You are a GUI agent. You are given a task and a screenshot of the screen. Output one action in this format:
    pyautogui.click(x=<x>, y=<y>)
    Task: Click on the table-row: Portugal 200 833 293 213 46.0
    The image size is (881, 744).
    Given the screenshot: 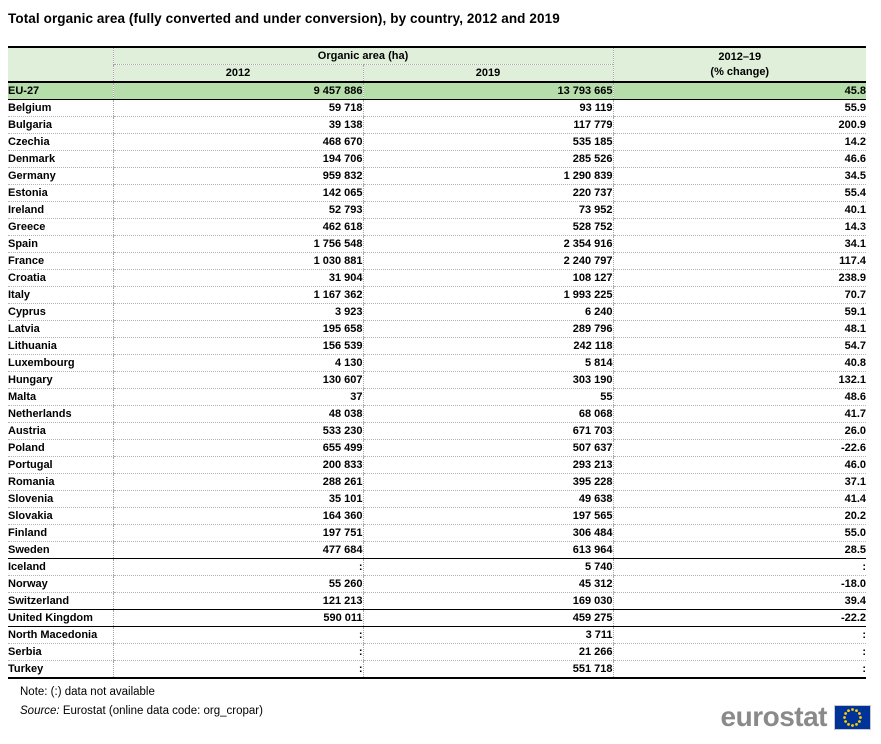 What is the action you would take?
    pyautogui.click(x=437, y=465)
    